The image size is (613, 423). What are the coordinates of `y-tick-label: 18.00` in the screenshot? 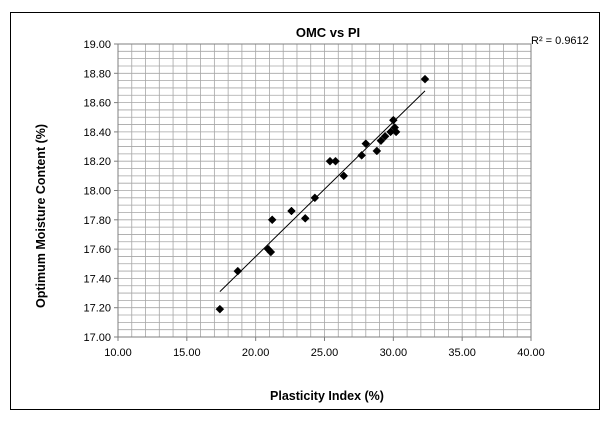 It's located at (97, 192).